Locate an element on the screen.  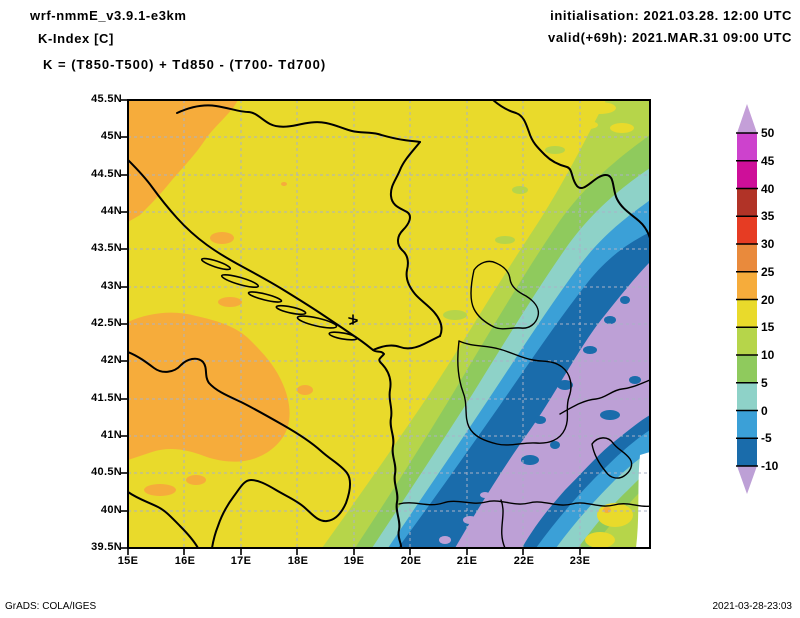
colorbar-label: 0 is located at coordinates (764, 411).